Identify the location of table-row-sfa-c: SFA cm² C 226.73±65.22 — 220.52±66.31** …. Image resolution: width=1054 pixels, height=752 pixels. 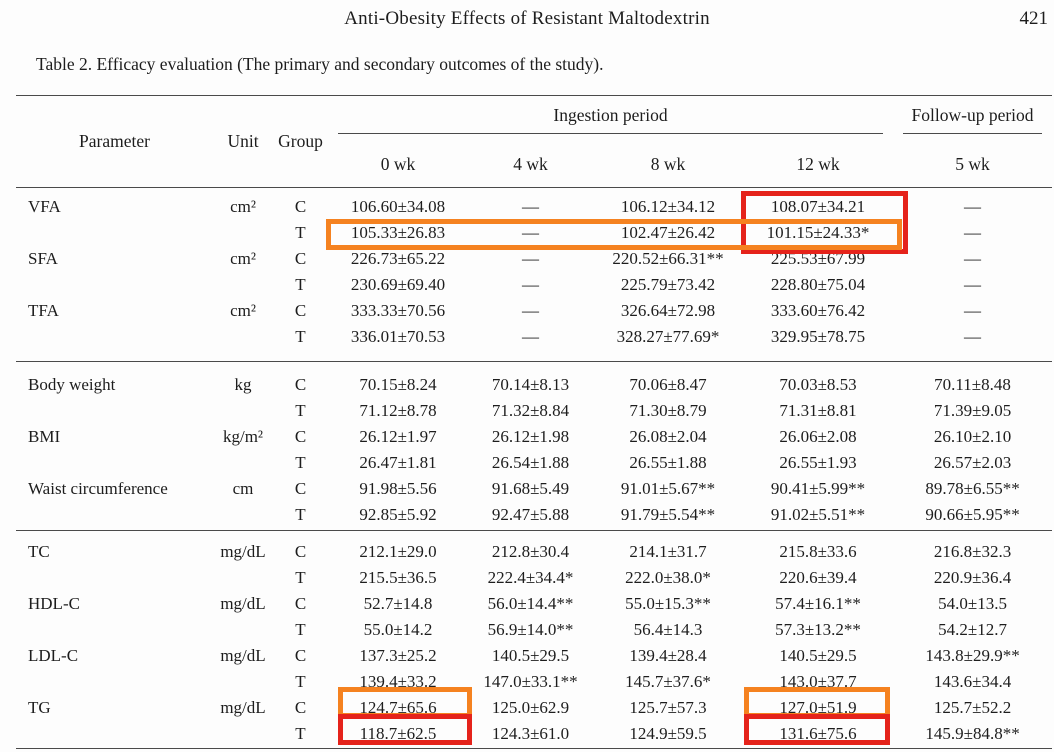
(534, 259).